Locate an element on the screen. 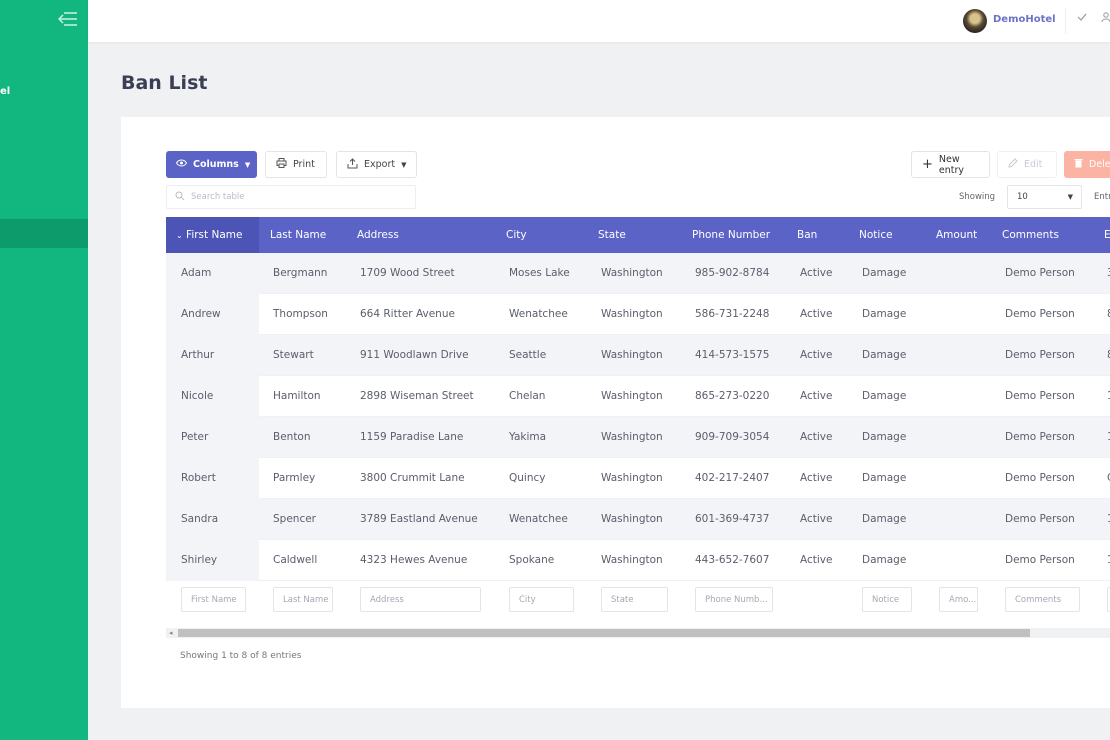 The height and width of the screenshot is (740, 1110). sidebar-brand-label: el is located at coordinates (5, 91).